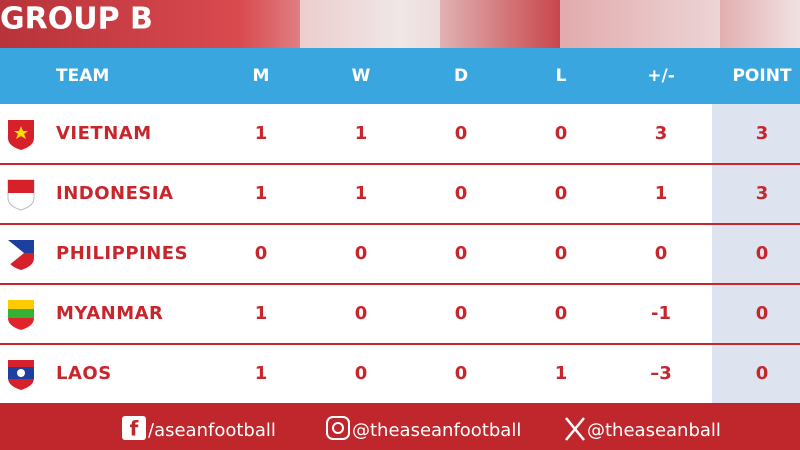  I want to click on social-handle: @theaseanfootball, so click(436, 430).